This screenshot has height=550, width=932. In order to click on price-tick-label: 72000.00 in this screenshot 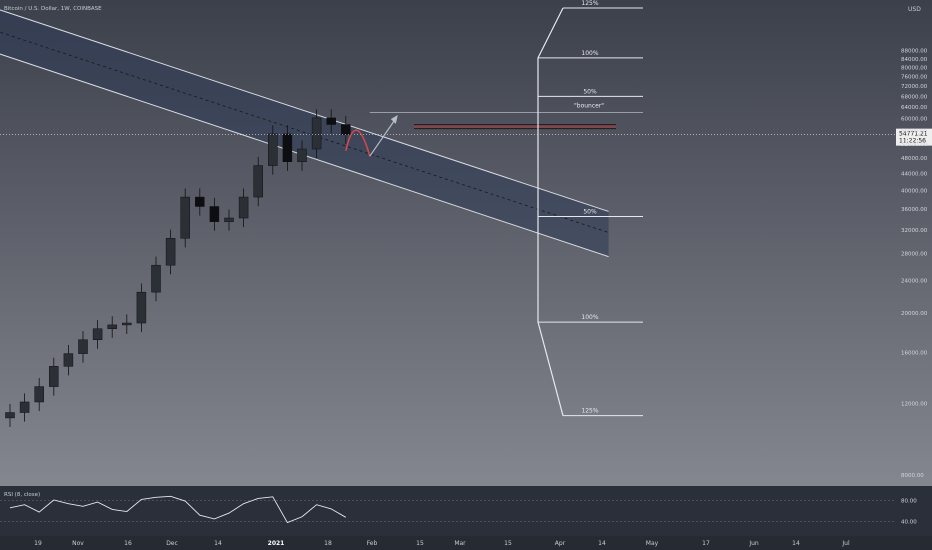, I will do `click(914, 87)`.